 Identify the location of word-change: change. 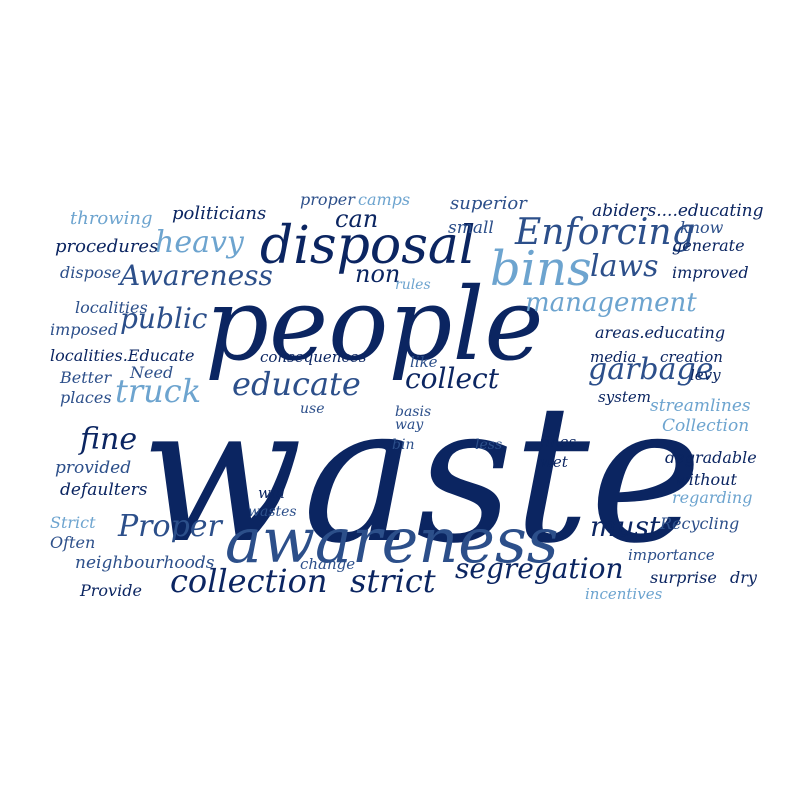
(328, 564).